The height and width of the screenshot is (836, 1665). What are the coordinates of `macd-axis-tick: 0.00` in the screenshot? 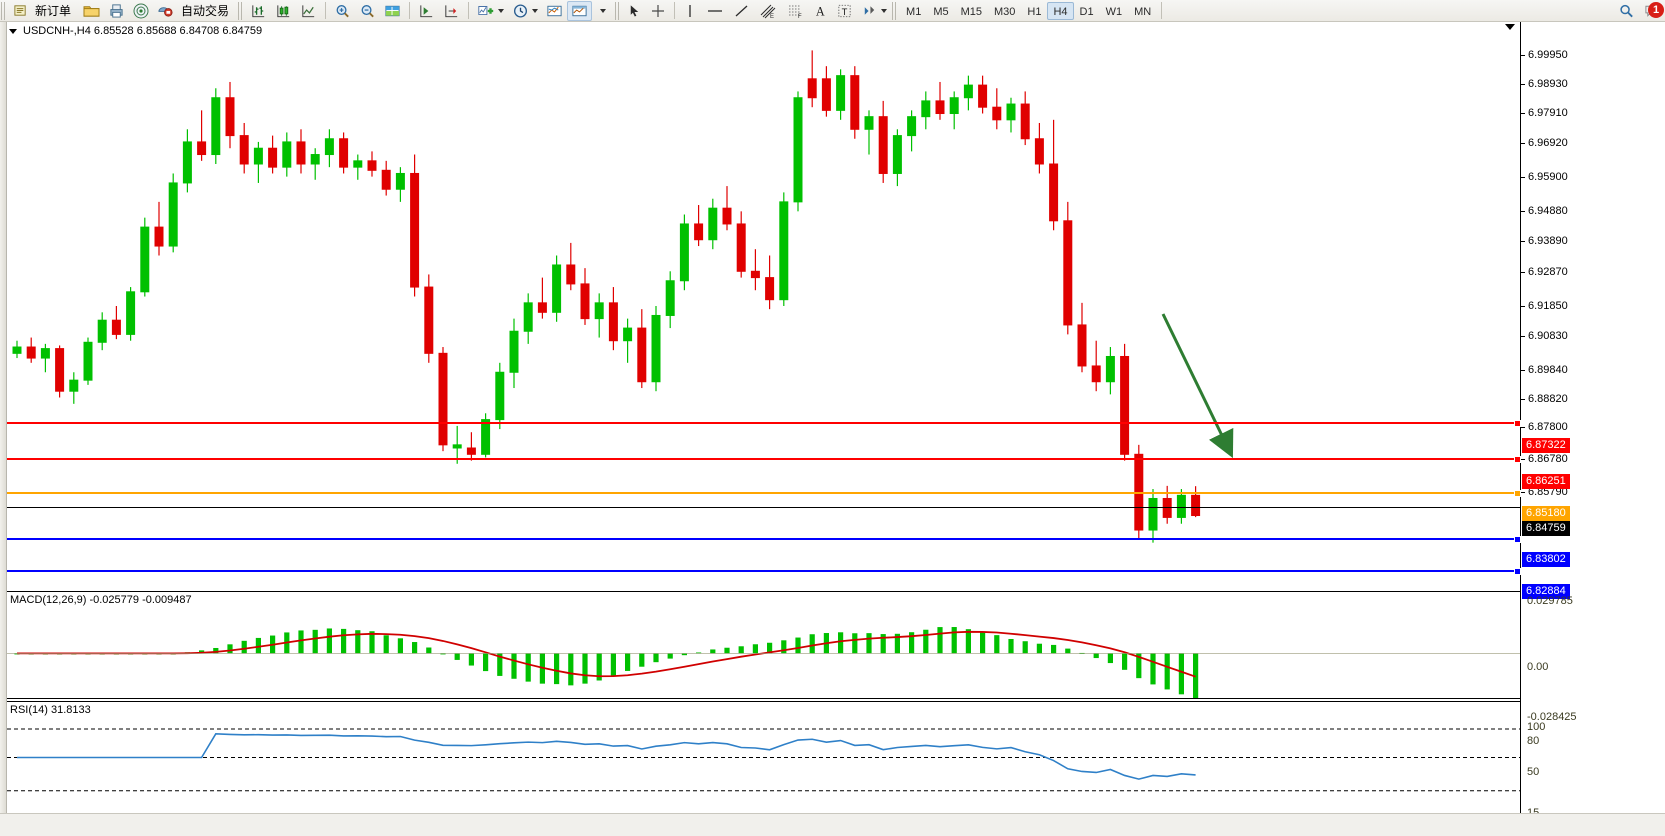 It's located at (1538, 667).